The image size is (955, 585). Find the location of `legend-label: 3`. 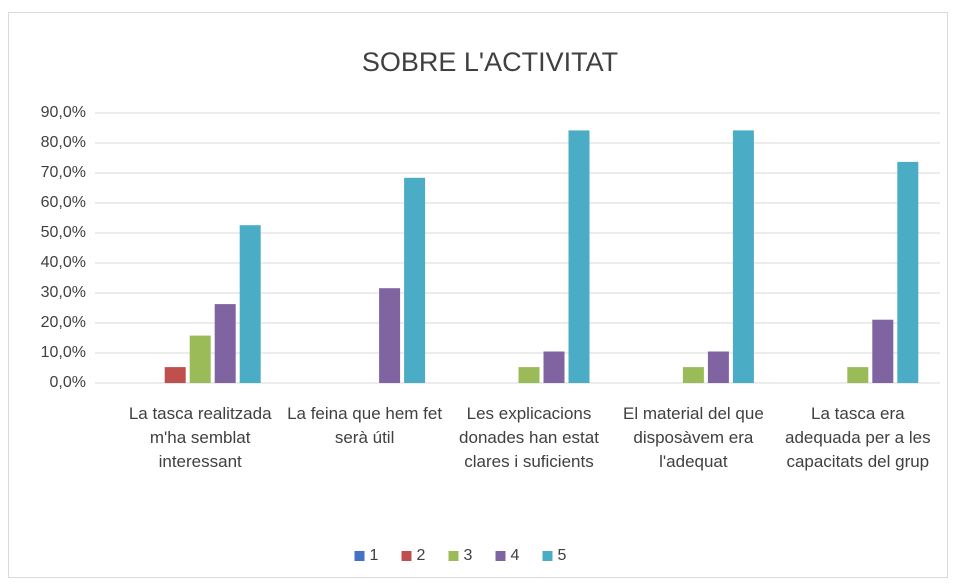

legend-label: 3 is located at coordinates (468, 555).